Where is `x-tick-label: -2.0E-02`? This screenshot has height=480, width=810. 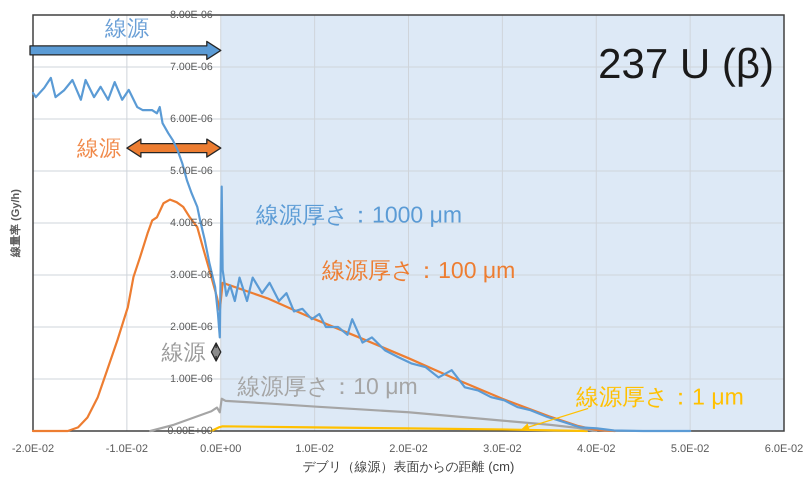
x-tick-label: -2.0E-02 is located at coordinates (33, 449).